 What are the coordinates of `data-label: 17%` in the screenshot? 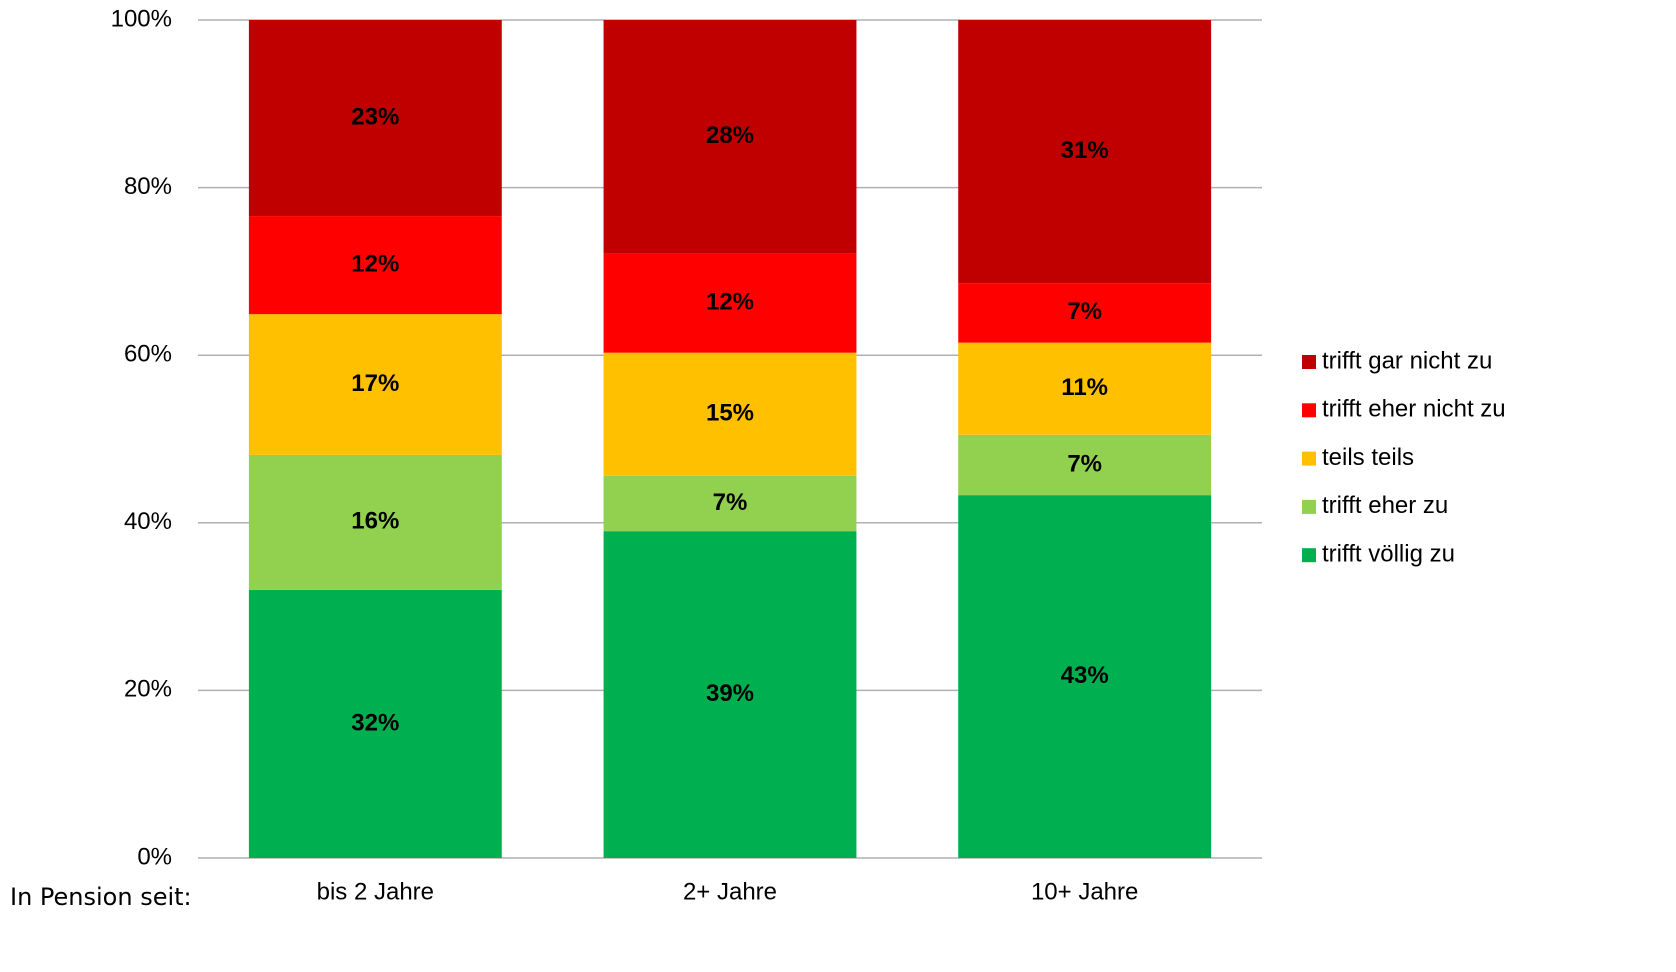 It's located at (375, 383).